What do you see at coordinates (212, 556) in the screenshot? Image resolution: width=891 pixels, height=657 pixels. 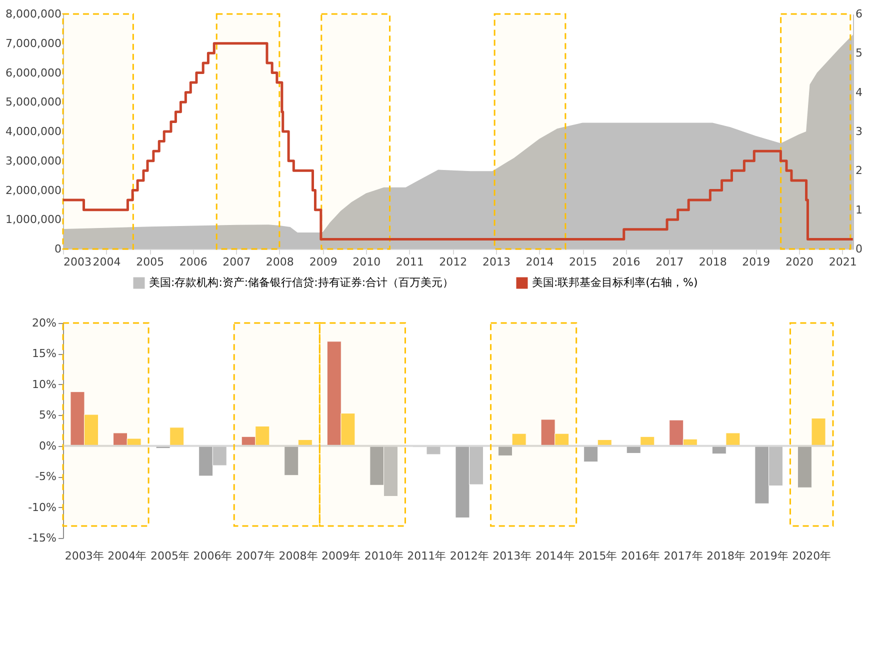 I see `x-tick-label: 2006年` at bounding box center [212, 556].